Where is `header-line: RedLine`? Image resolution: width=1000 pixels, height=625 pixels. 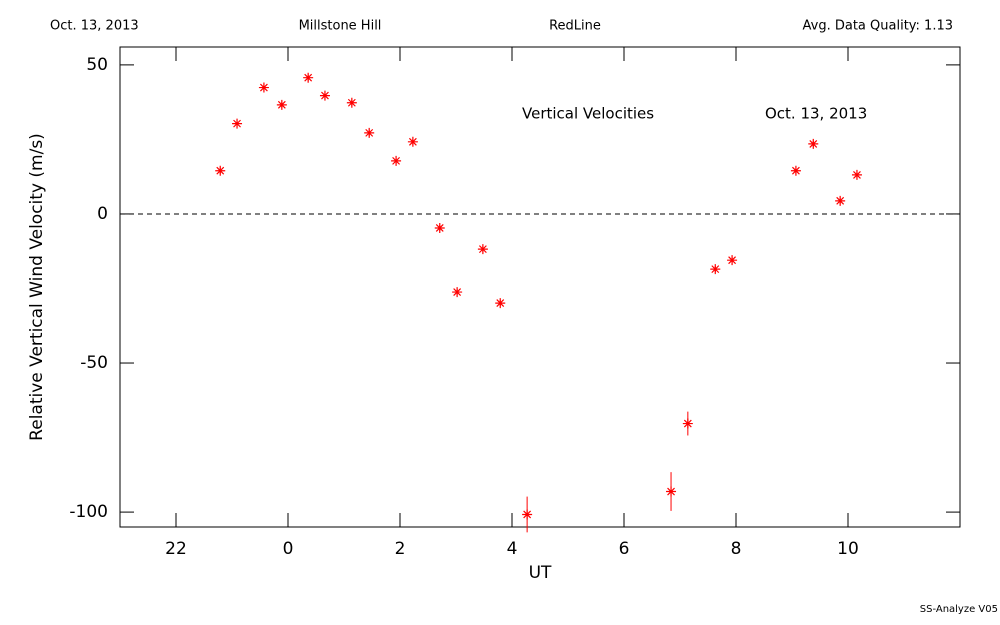 header-line: RedLine is located at coordinates (575, 26).